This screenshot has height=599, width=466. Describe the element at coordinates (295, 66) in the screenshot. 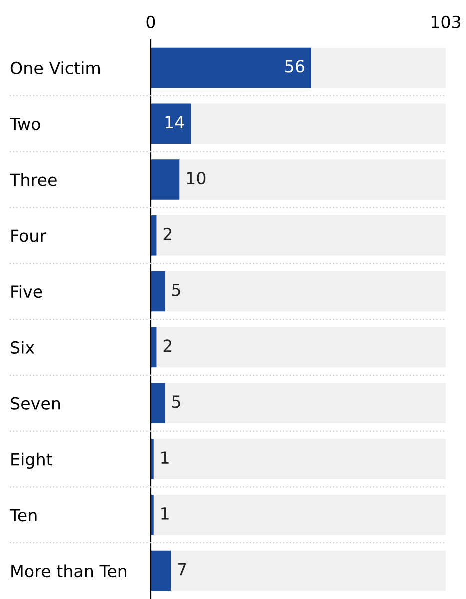

I see `data-label: 56` at that location.